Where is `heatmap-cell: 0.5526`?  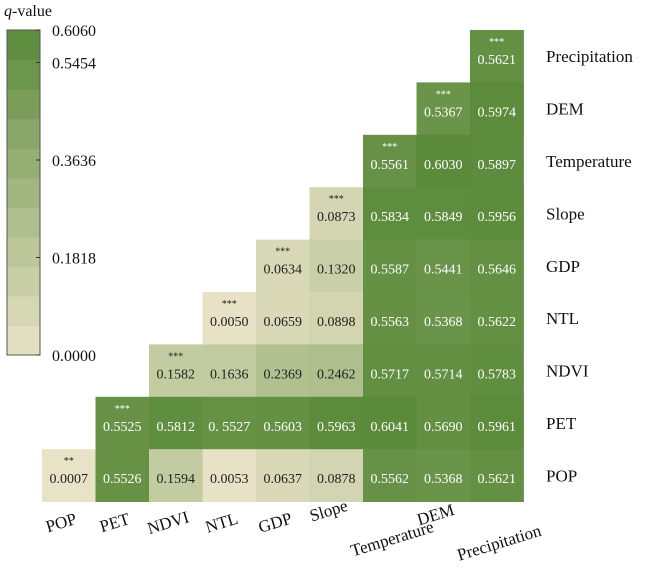 heatmap-cell: 0.5526 is located at coordinates (122, 475).